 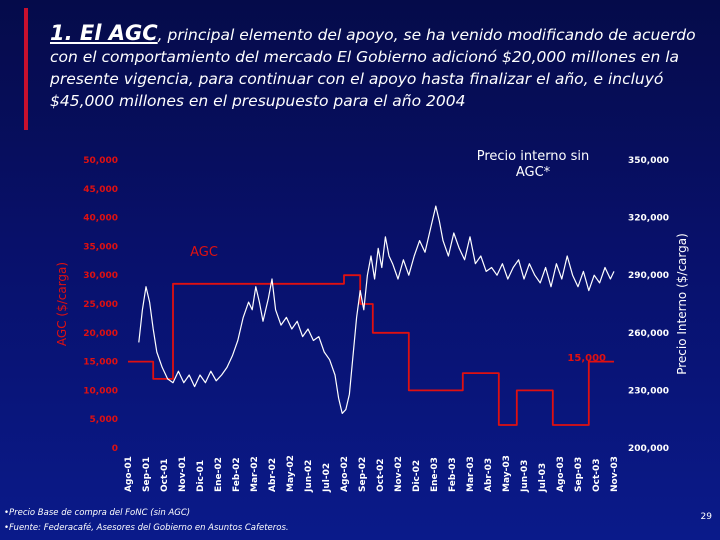 What do you see at coordinates (309, 476) in the screenshot?
I see `x-tick-label: Jun-02` at bounding box center [309, 476].